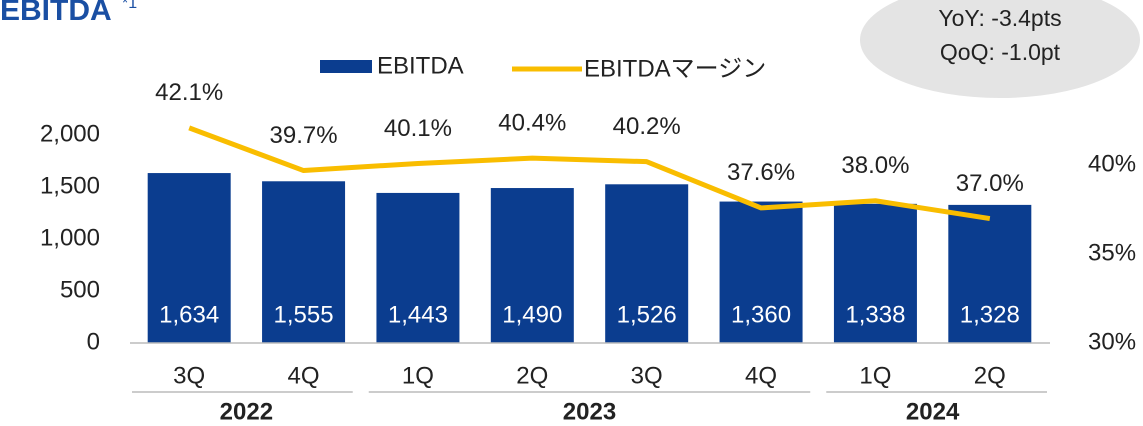  What do you see at coordinates (1112, 341) in the screenshot?
I see `y2-tick-label: 30%` at bounding box center [1112, 341].